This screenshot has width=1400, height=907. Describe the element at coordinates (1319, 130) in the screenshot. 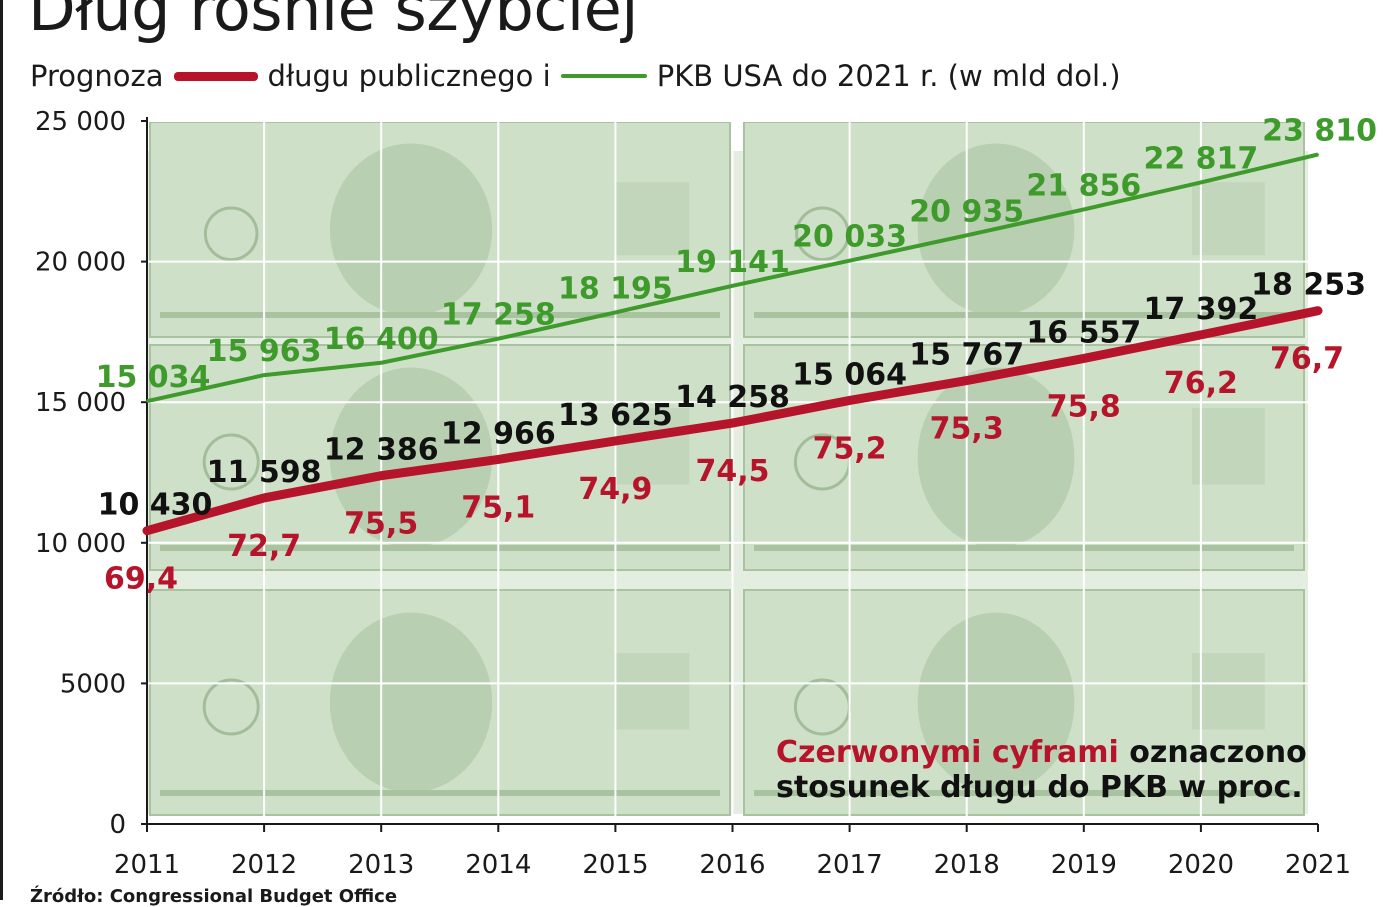

I see `gdp-value-label: 23 810` at that location.